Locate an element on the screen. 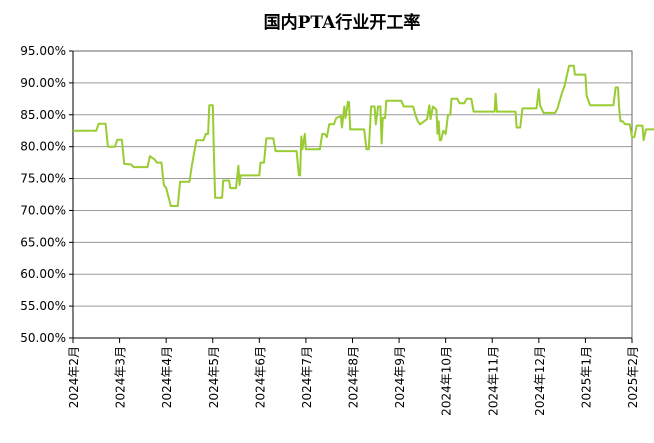 The width and height of the screenshot is (654, 443). y-tick-label: 70.00% is located at coordinates (43, 210).